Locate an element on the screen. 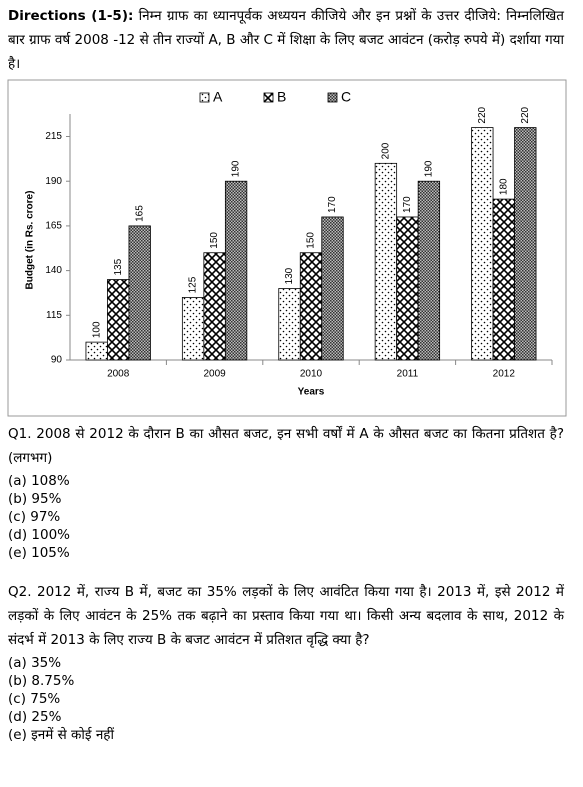  x-tick-label: 2008 is located at coordinates (118, 374).